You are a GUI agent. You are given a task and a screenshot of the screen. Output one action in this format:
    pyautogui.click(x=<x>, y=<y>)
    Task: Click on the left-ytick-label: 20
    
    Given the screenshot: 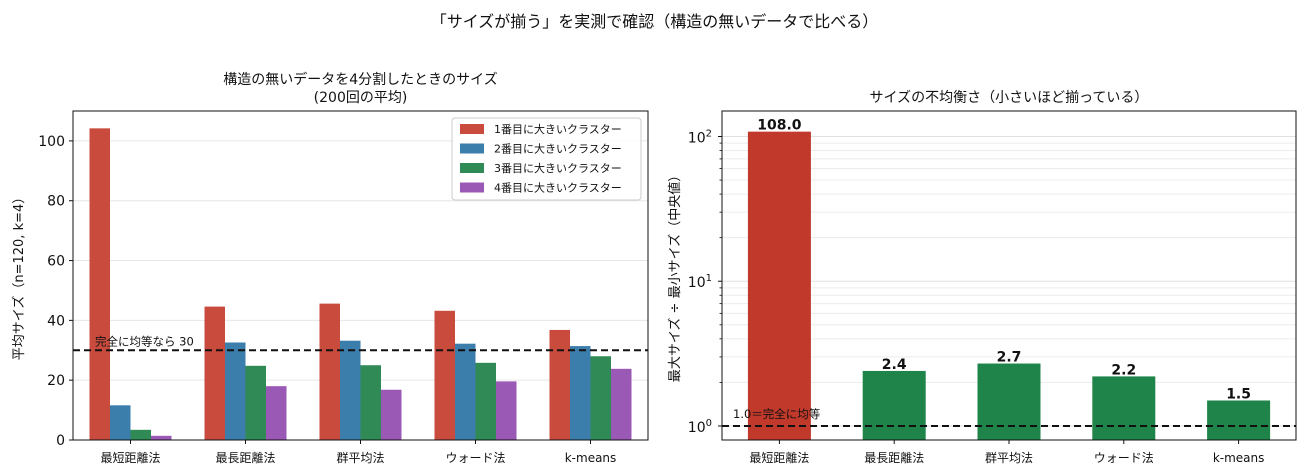 What is the action you would take?
    pyautogui.click(x=56, y=381)
    